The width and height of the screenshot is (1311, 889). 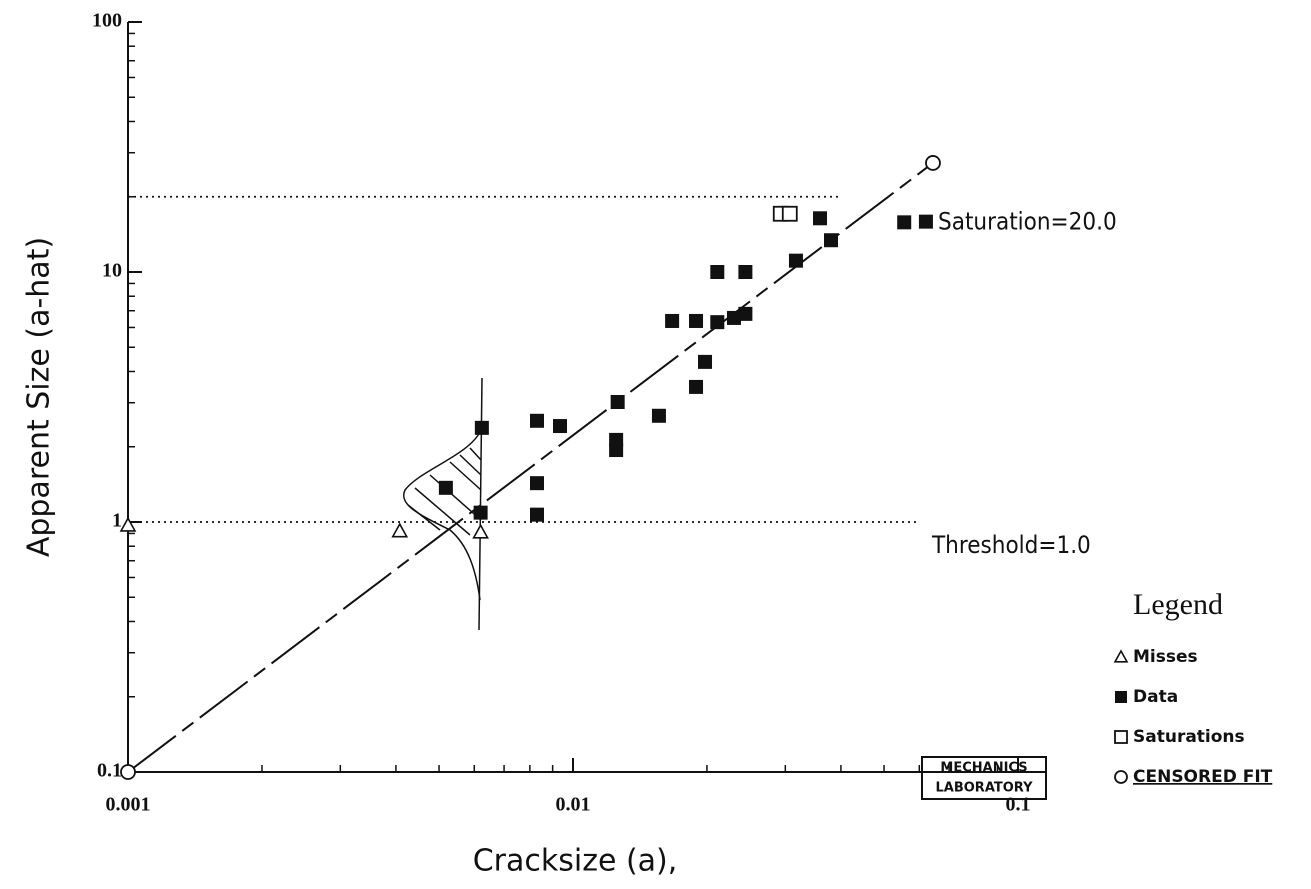 I want to click on reference-label: Saturation=20.0, so click(x=1027, y=222).